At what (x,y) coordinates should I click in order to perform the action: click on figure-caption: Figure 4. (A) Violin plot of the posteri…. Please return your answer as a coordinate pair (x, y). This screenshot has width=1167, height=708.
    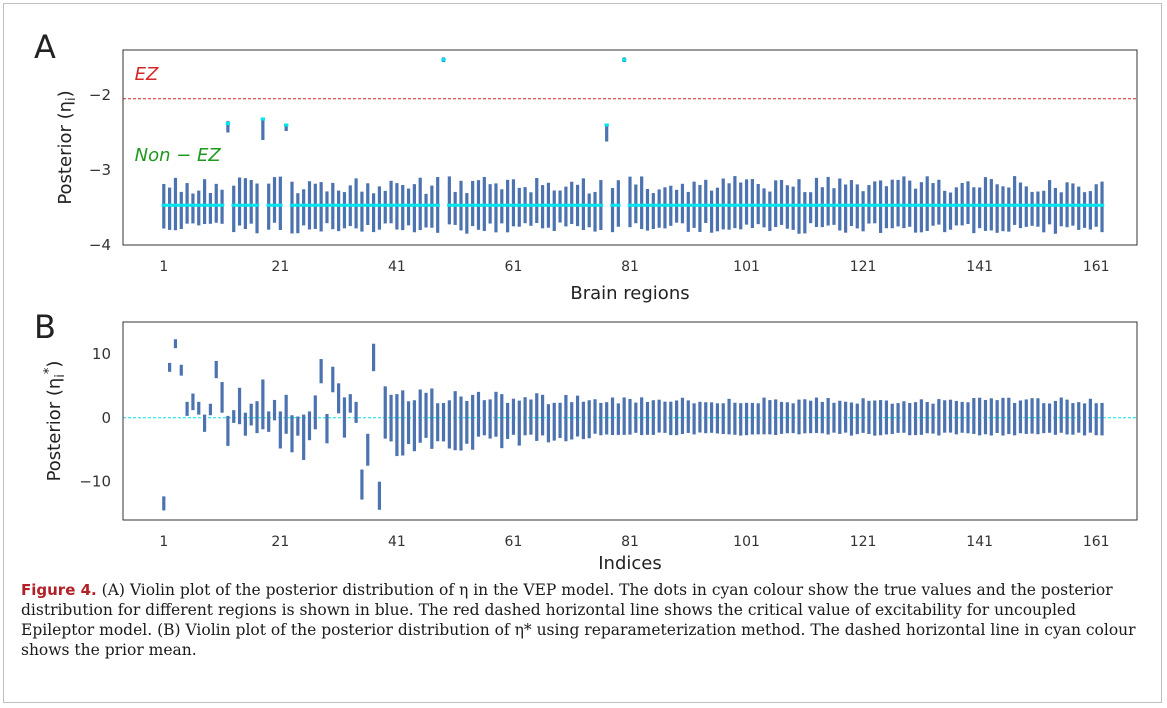
    Looking at the image, I should click on (581, 620).